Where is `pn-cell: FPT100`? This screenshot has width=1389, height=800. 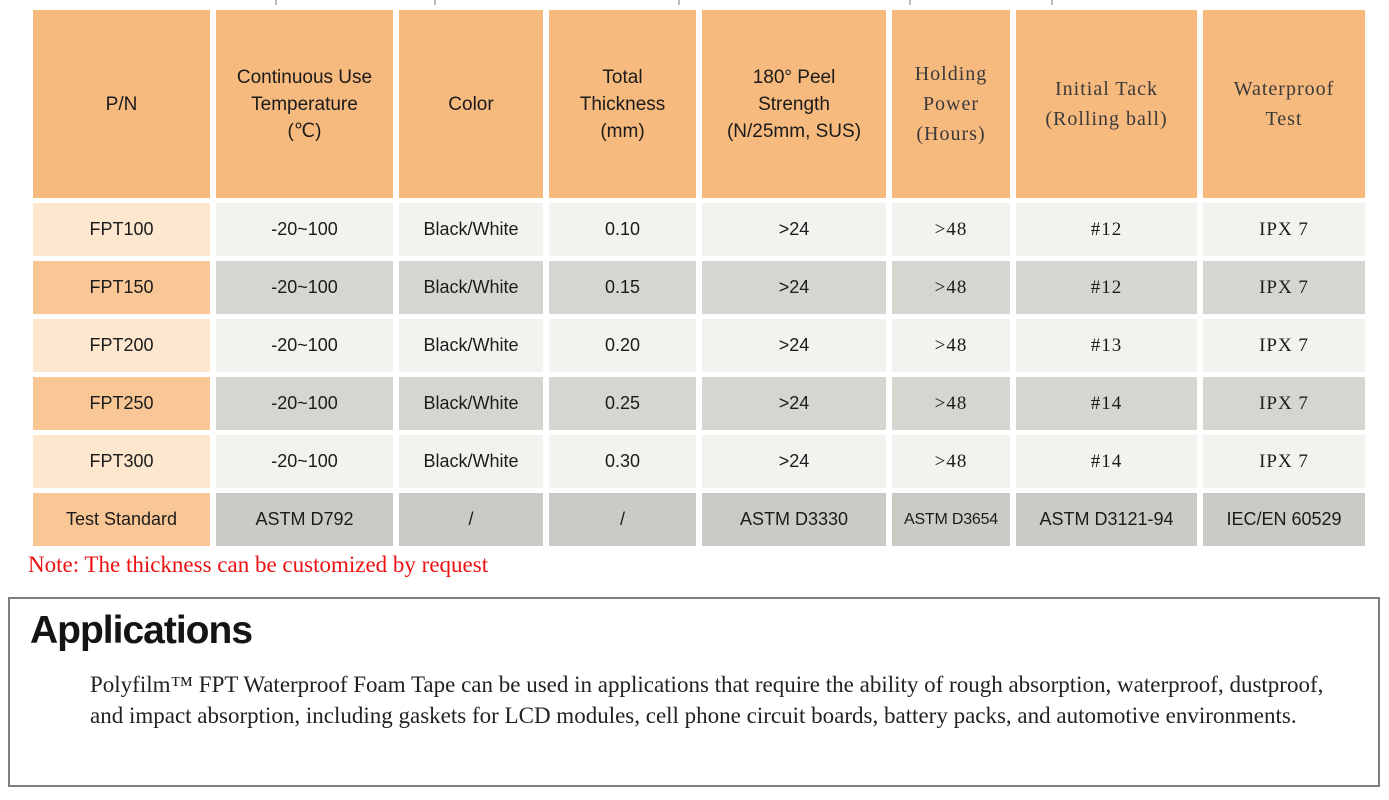 pn-cell: FPT100 is located at coordinates (121, 229).